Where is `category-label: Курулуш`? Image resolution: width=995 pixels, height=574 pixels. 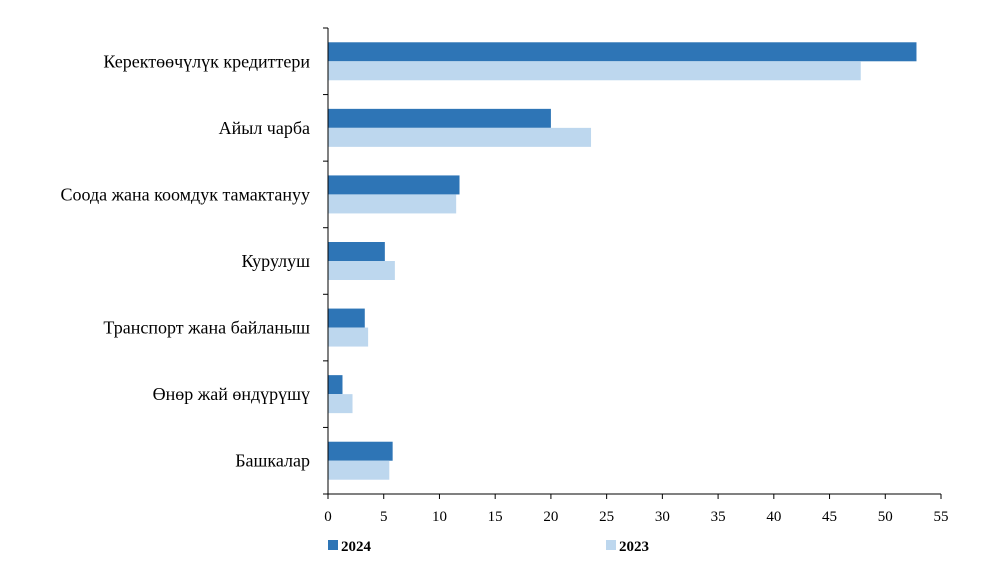 category-label: Курулуш is located at coordinates (276, 261).